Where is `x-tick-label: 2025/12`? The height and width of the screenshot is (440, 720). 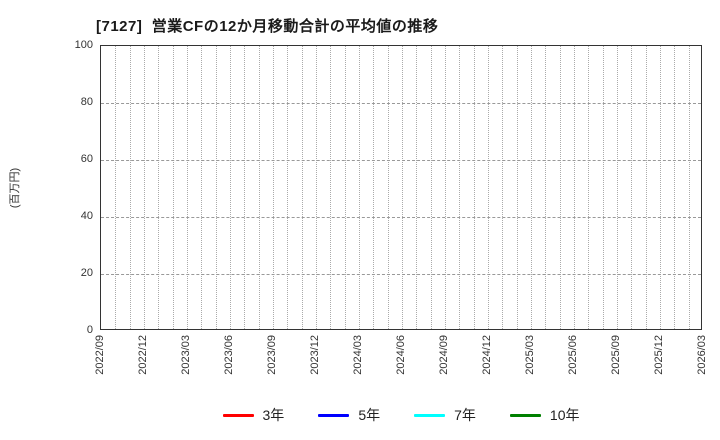 x-tick-label: 2025/12 is located at coordinates (659, 355).